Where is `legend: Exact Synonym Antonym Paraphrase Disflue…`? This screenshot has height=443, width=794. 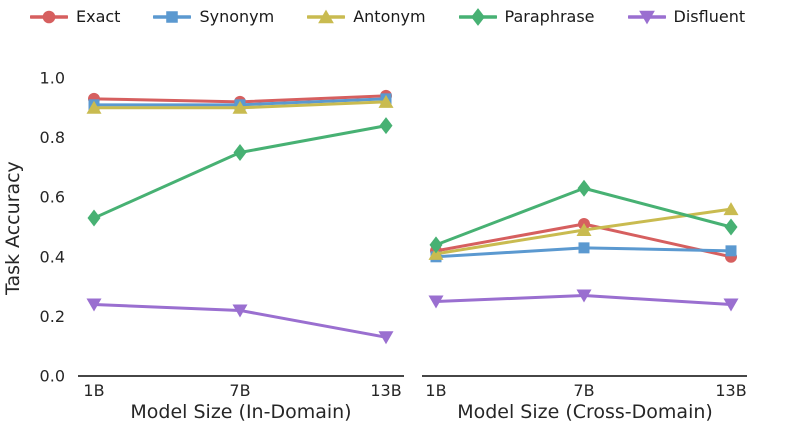 legend: Exact Synonym Antonym Paraphrase Disflue… is located at coordinates (387, 17).